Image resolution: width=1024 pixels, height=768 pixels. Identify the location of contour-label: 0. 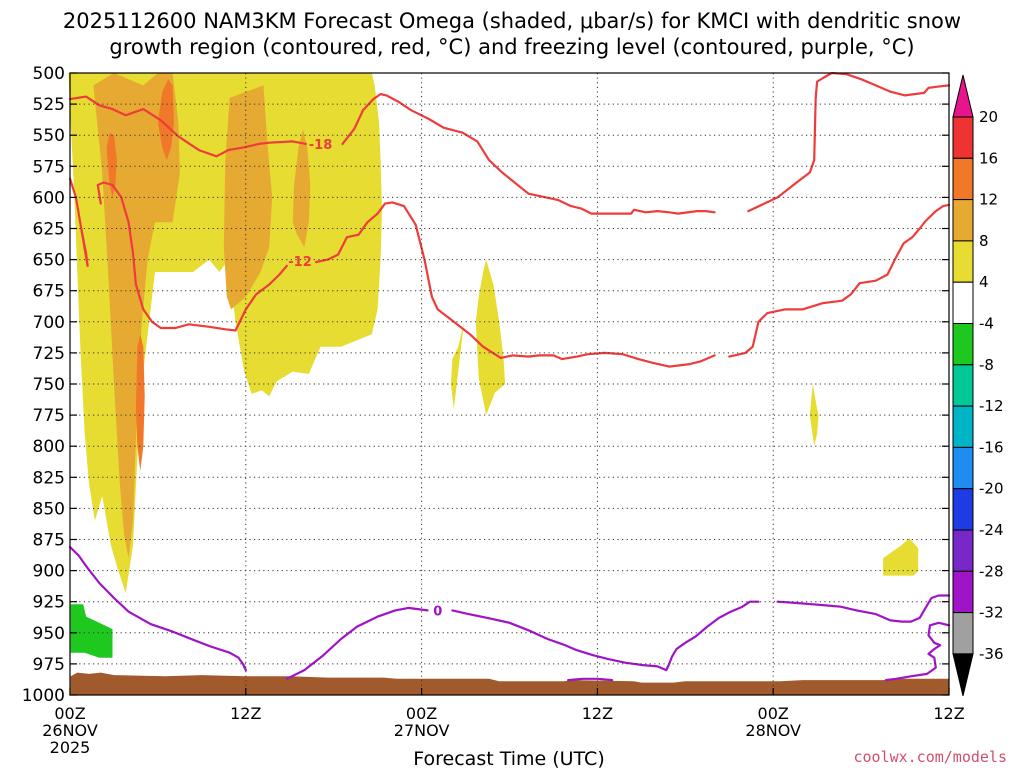
(437, 611).